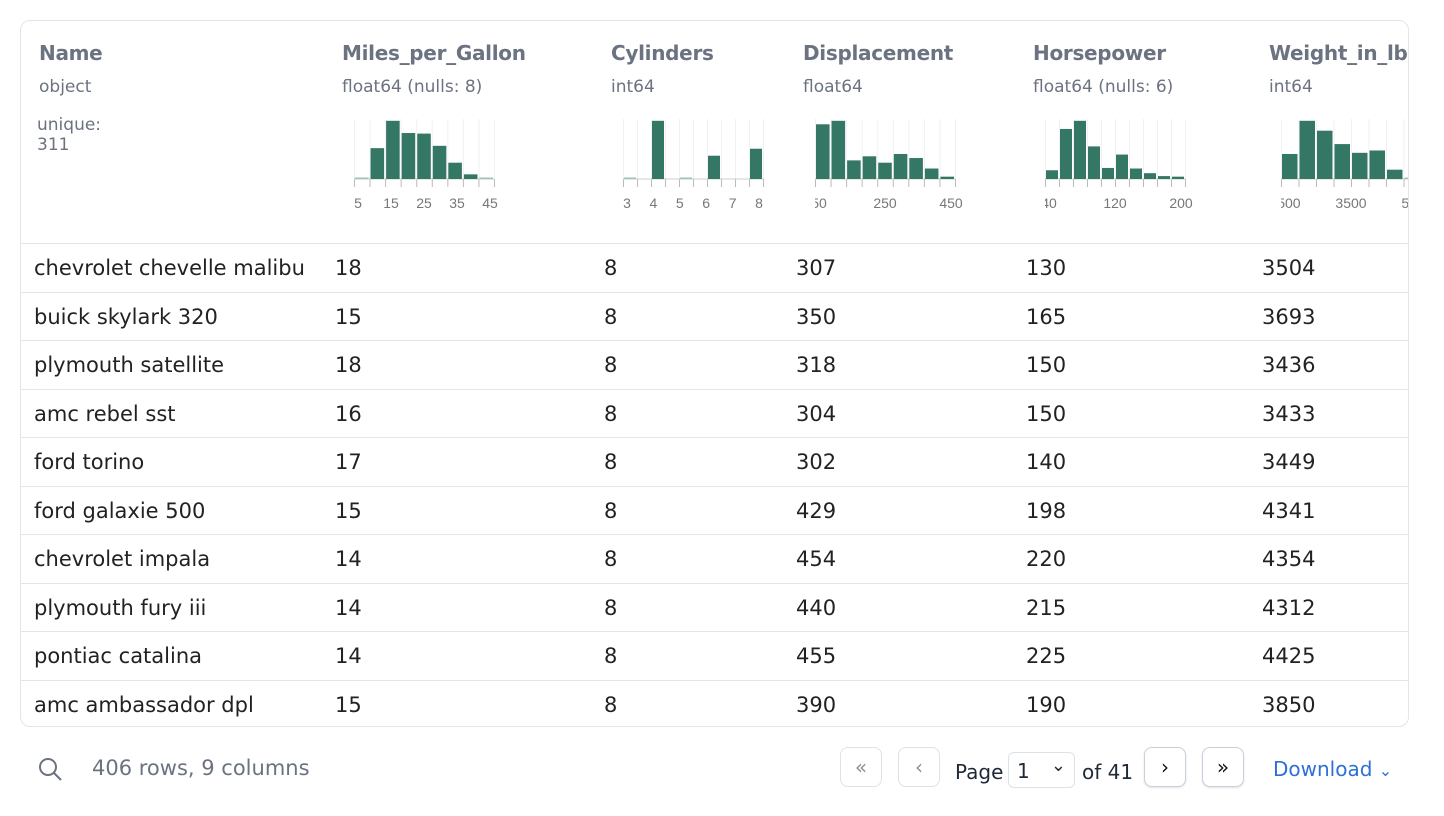  What do you see at coordinates (706, 203) in the screenshot?
I see `tick-label: 6` at bounding box center [706, 203].